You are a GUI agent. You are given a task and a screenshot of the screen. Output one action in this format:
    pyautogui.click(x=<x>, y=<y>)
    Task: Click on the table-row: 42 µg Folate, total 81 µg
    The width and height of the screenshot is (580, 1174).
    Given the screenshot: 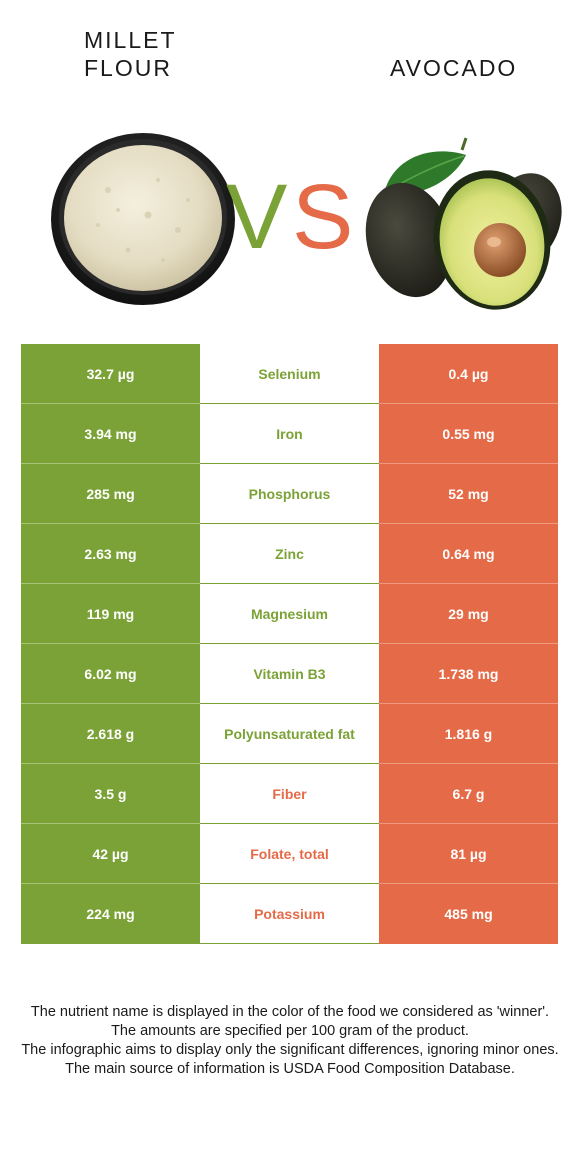 What is the action you would take?
    pyautogui.click(x=289, y=854)
    